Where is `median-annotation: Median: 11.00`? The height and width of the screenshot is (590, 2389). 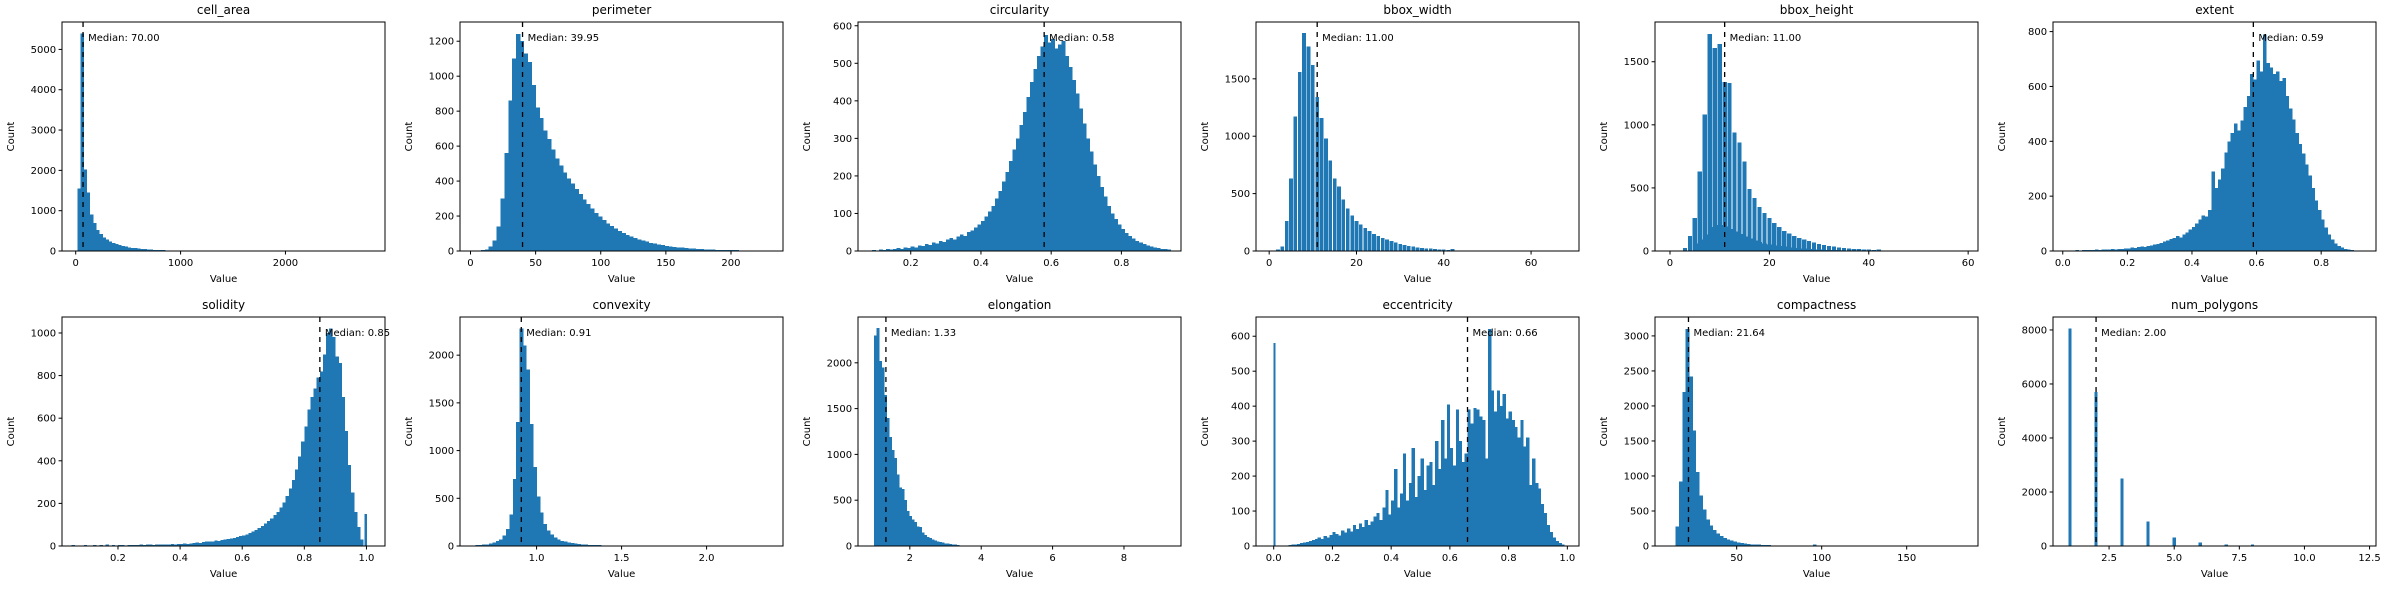
median-annotation: Median: 11.00 is located at coordinates (1765, 38).